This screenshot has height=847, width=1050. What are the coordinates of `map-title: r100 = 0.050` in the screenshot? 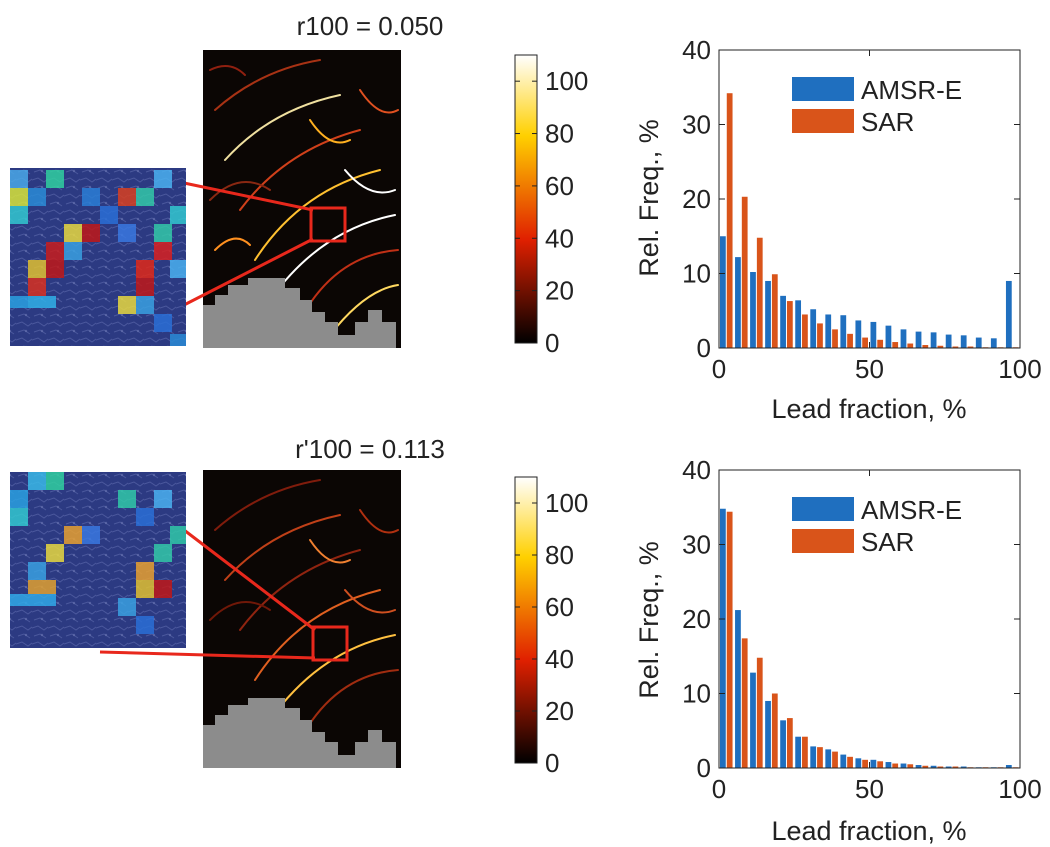 It's located at (370, 26).